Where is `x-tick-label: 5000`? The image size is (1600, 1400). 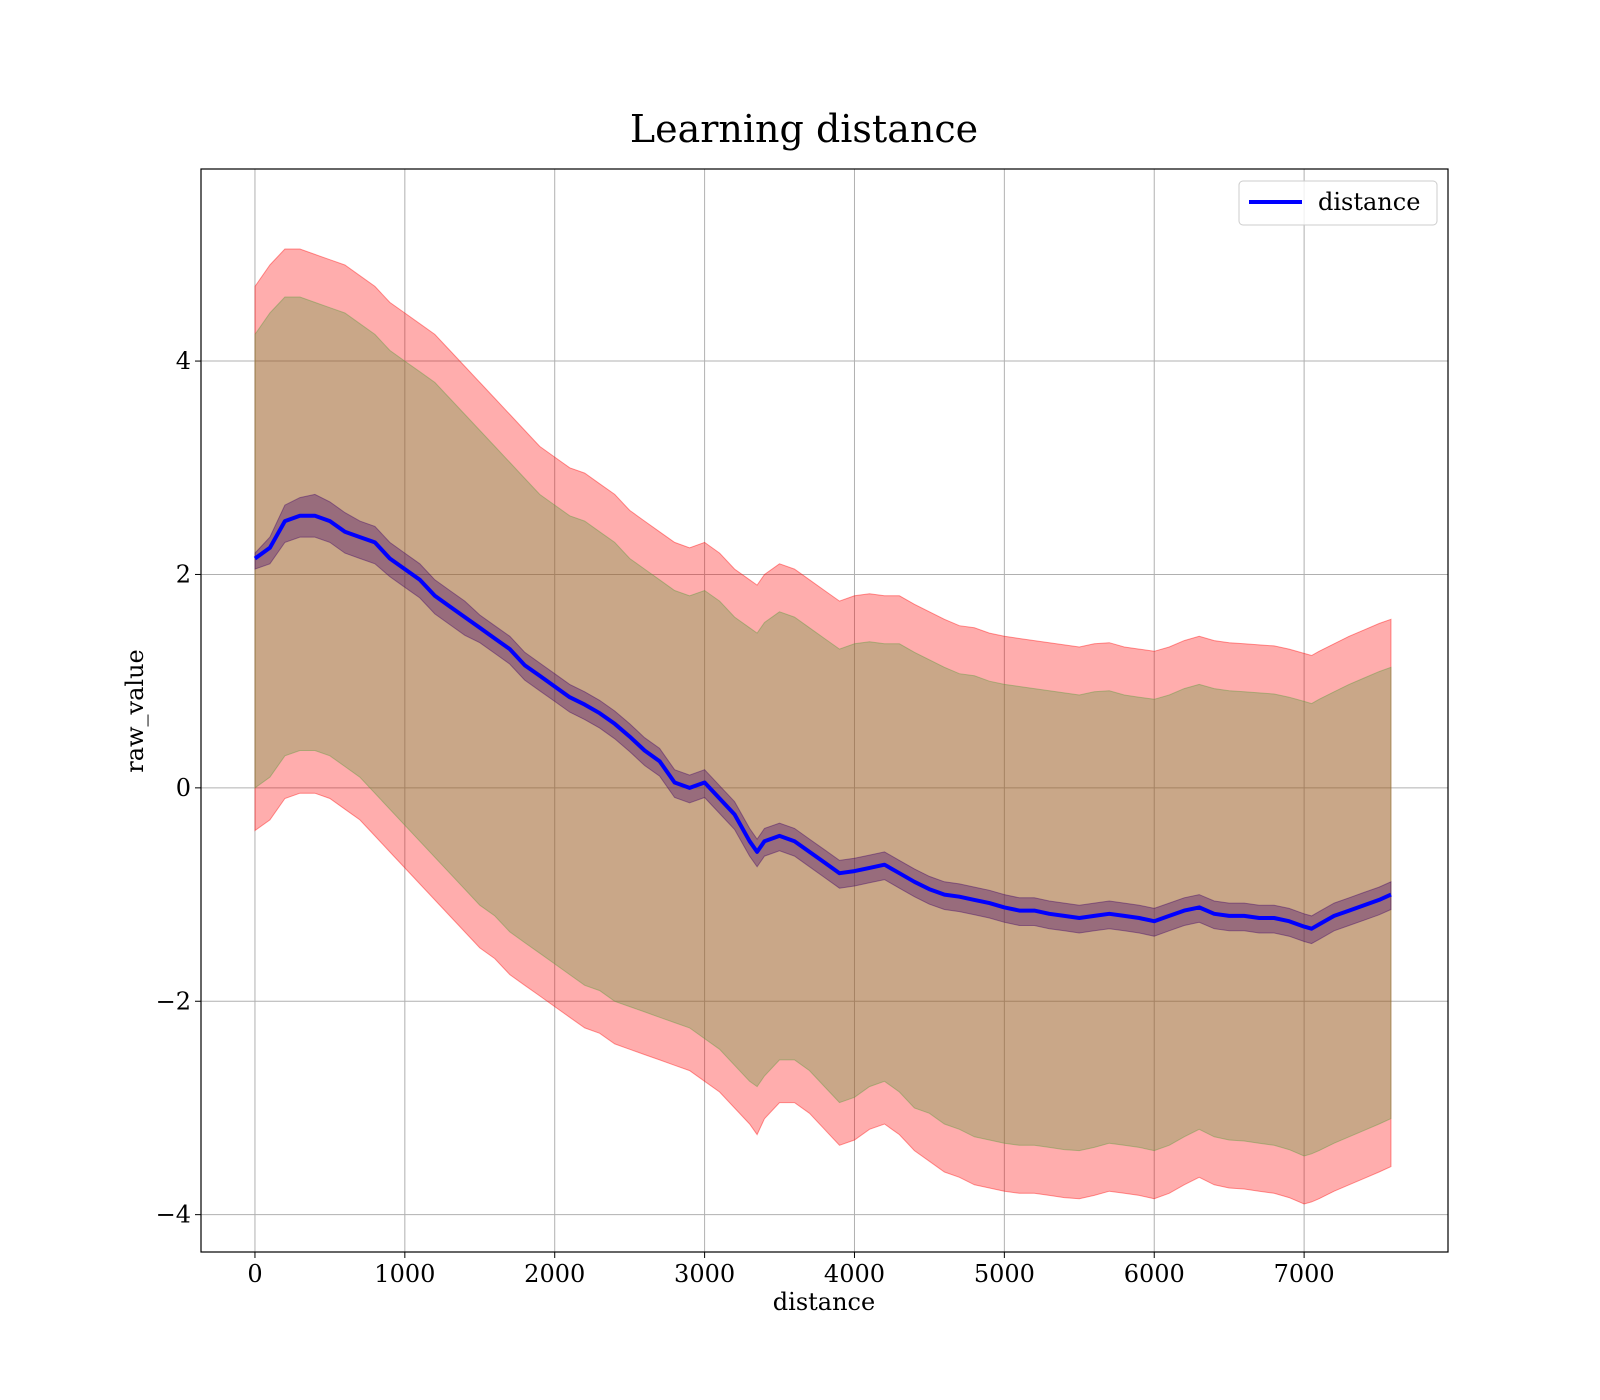 x-tick-label: 5000 is located at coordinates (1004, 1274).